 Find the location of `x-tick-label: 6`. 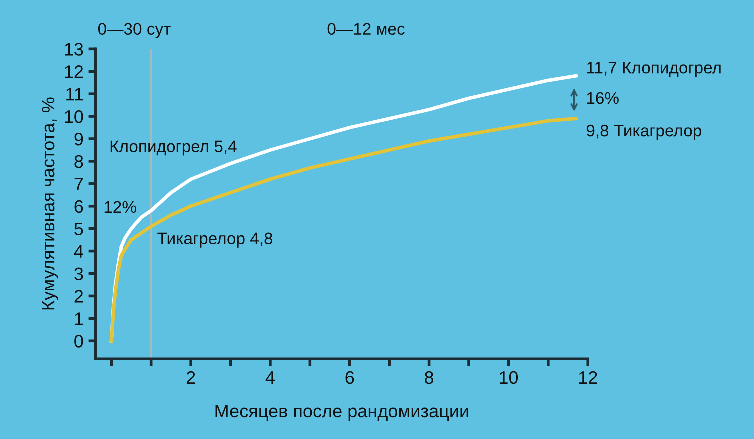

x-tick-label: 6 is located at coordinates (350, 377).